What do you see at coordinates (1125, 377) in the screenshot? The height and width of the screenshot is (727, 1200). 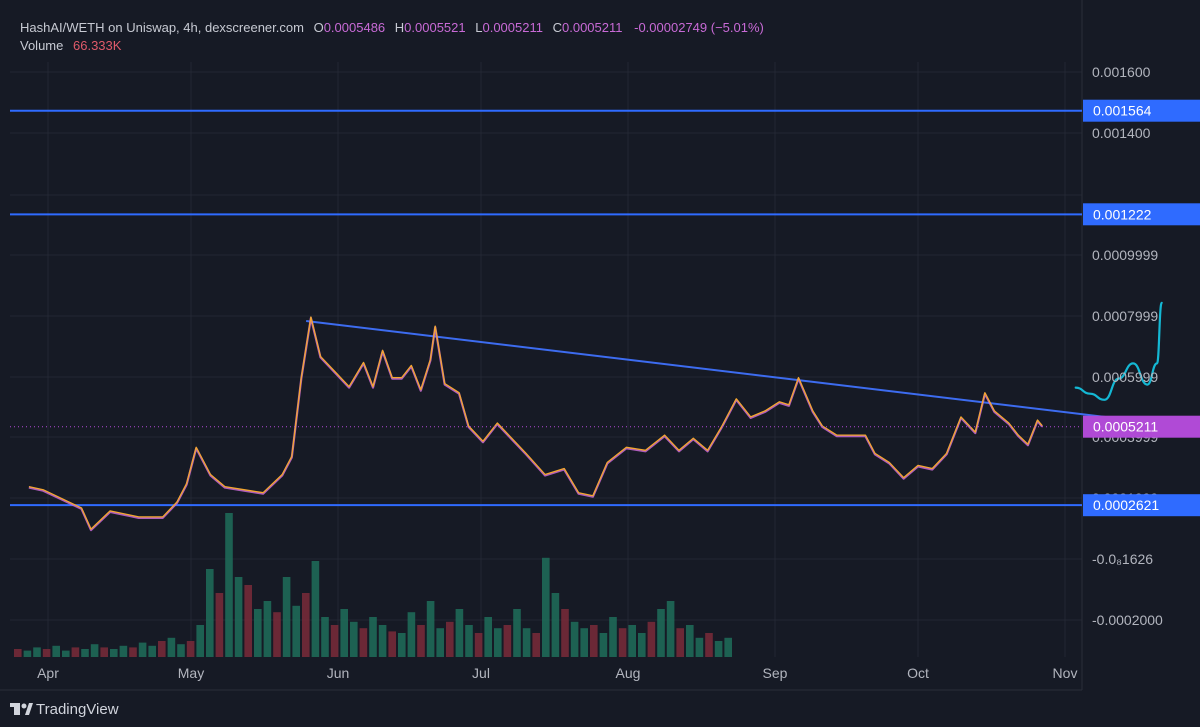 I see `y-tick-label: 0.0005999` at bounding box center [1125, 377].